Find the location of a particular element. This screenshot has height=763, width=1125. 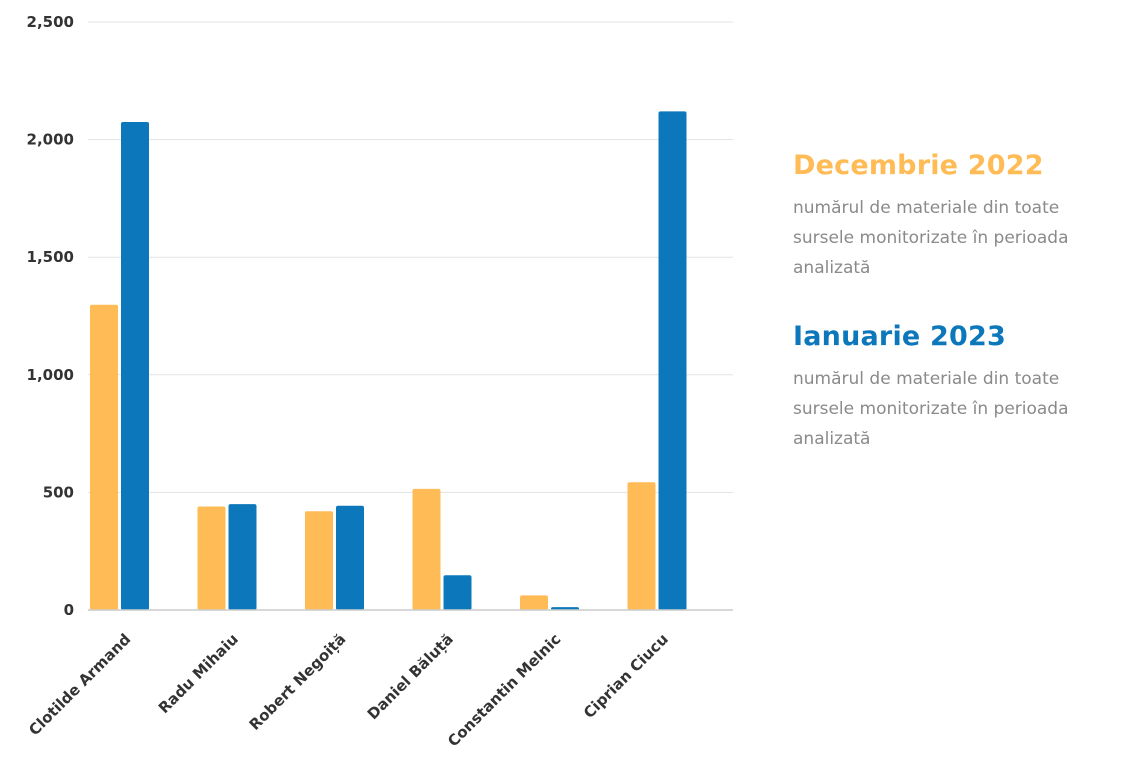

y-tick-label: 1,000 is located at coordinates (50, 375).